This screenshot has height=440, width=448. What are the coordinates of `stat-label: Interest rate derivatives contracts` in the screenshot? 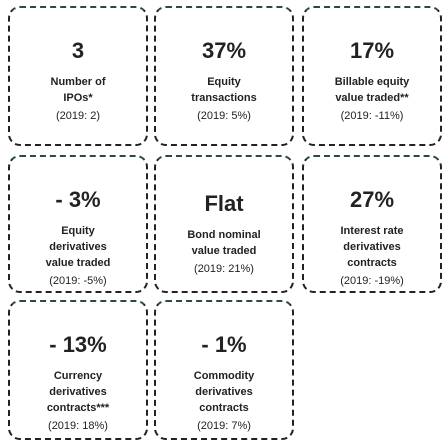 It's located at (372, 247).